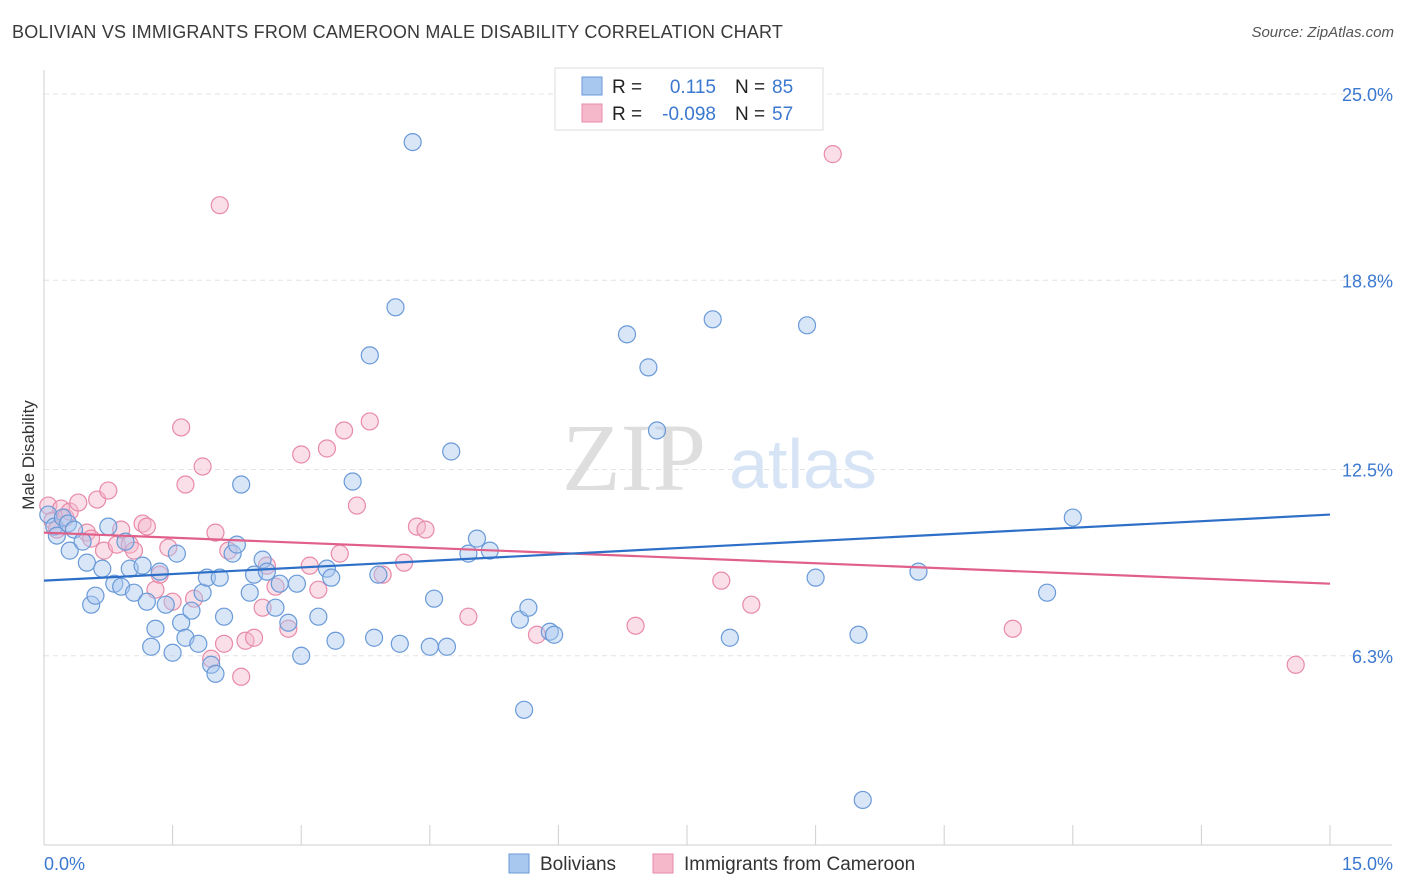 Image resolution: width=1406 pixels, height=892 pixels. What do you see at coordinates (28, 455) in the screenshot?
I see `y-axis-title: Male Disability` at bounding box center [28, 455].